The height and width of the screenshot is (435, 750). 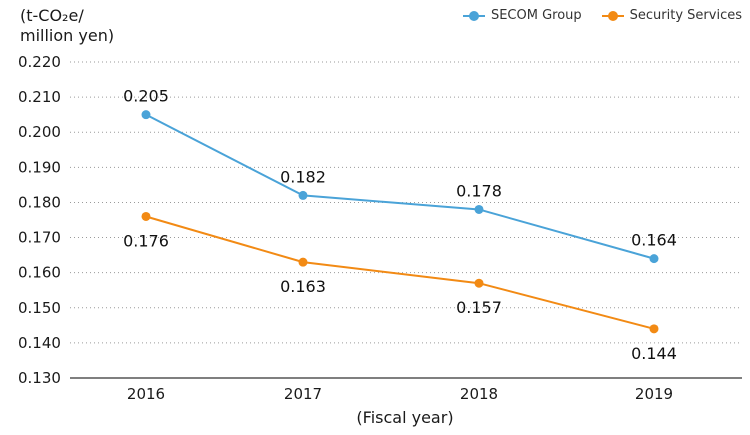 I want to click on legend-marker-secom-group, so click(x=473, y=16).